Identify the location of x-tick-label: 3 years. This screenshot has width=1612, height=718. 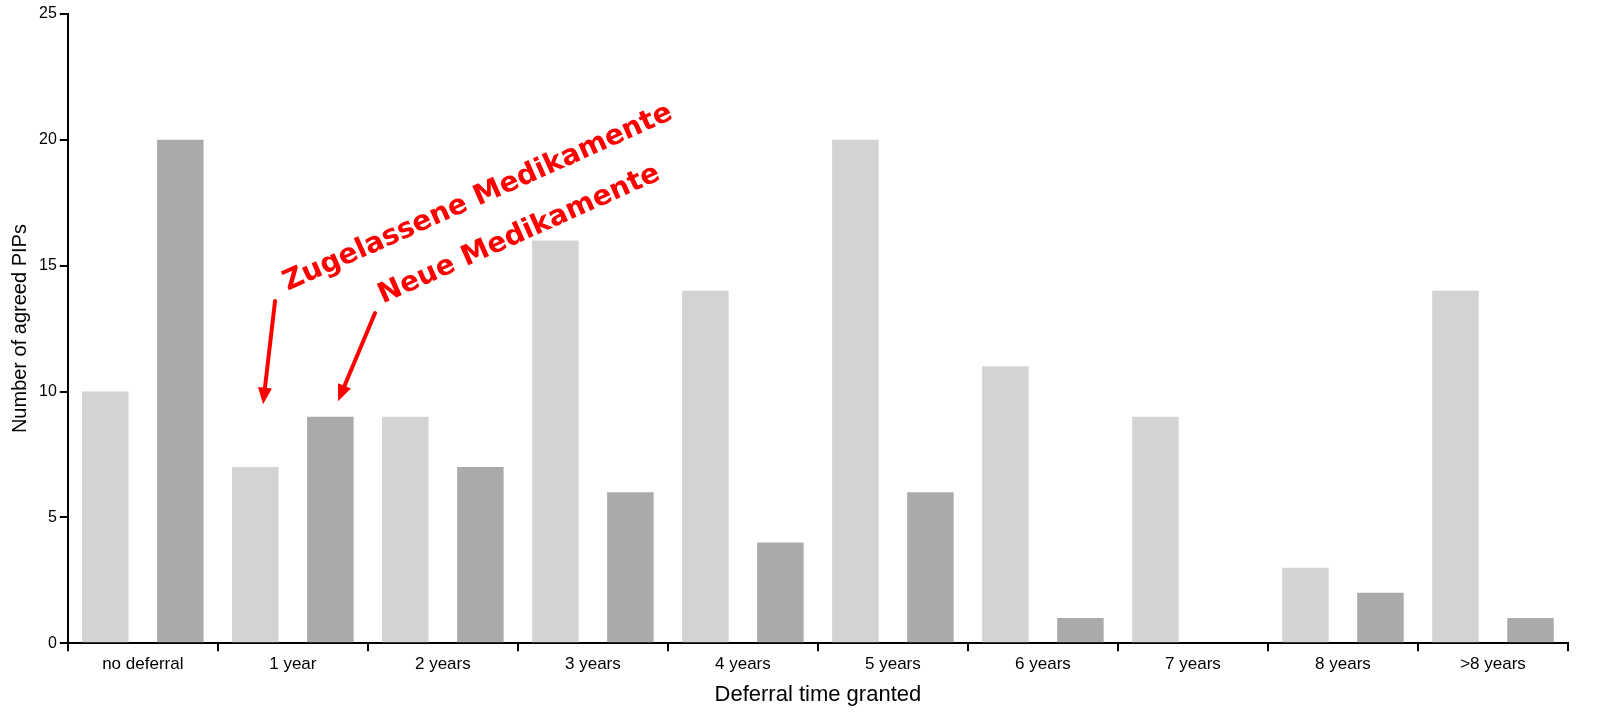
(592, 664).